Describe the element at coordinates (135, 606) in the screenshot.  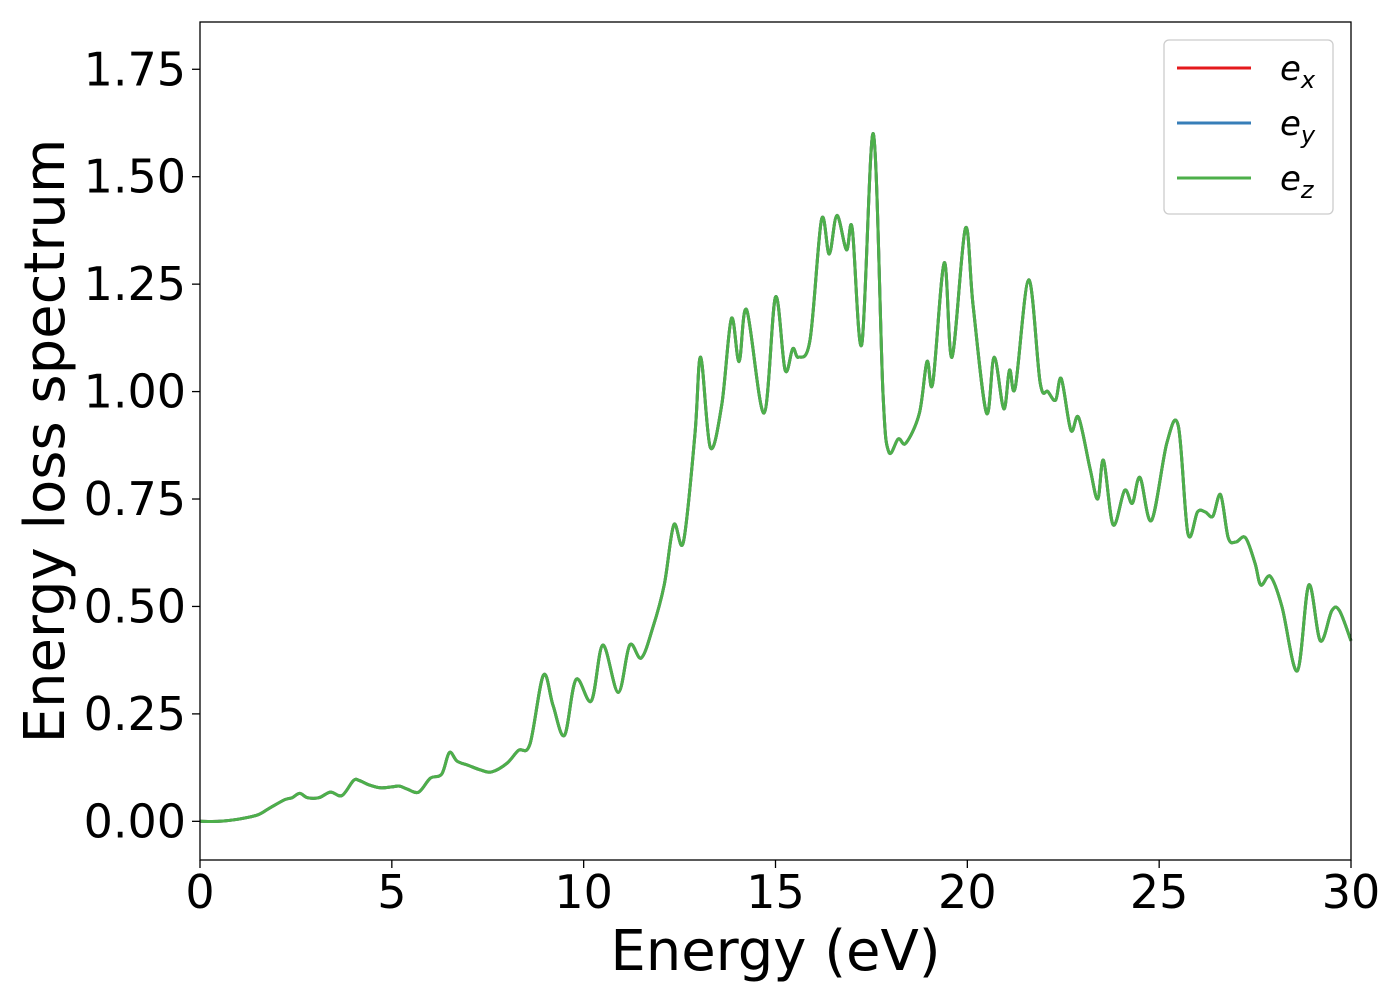
I see `y-tick-label: 0.50` at that location.